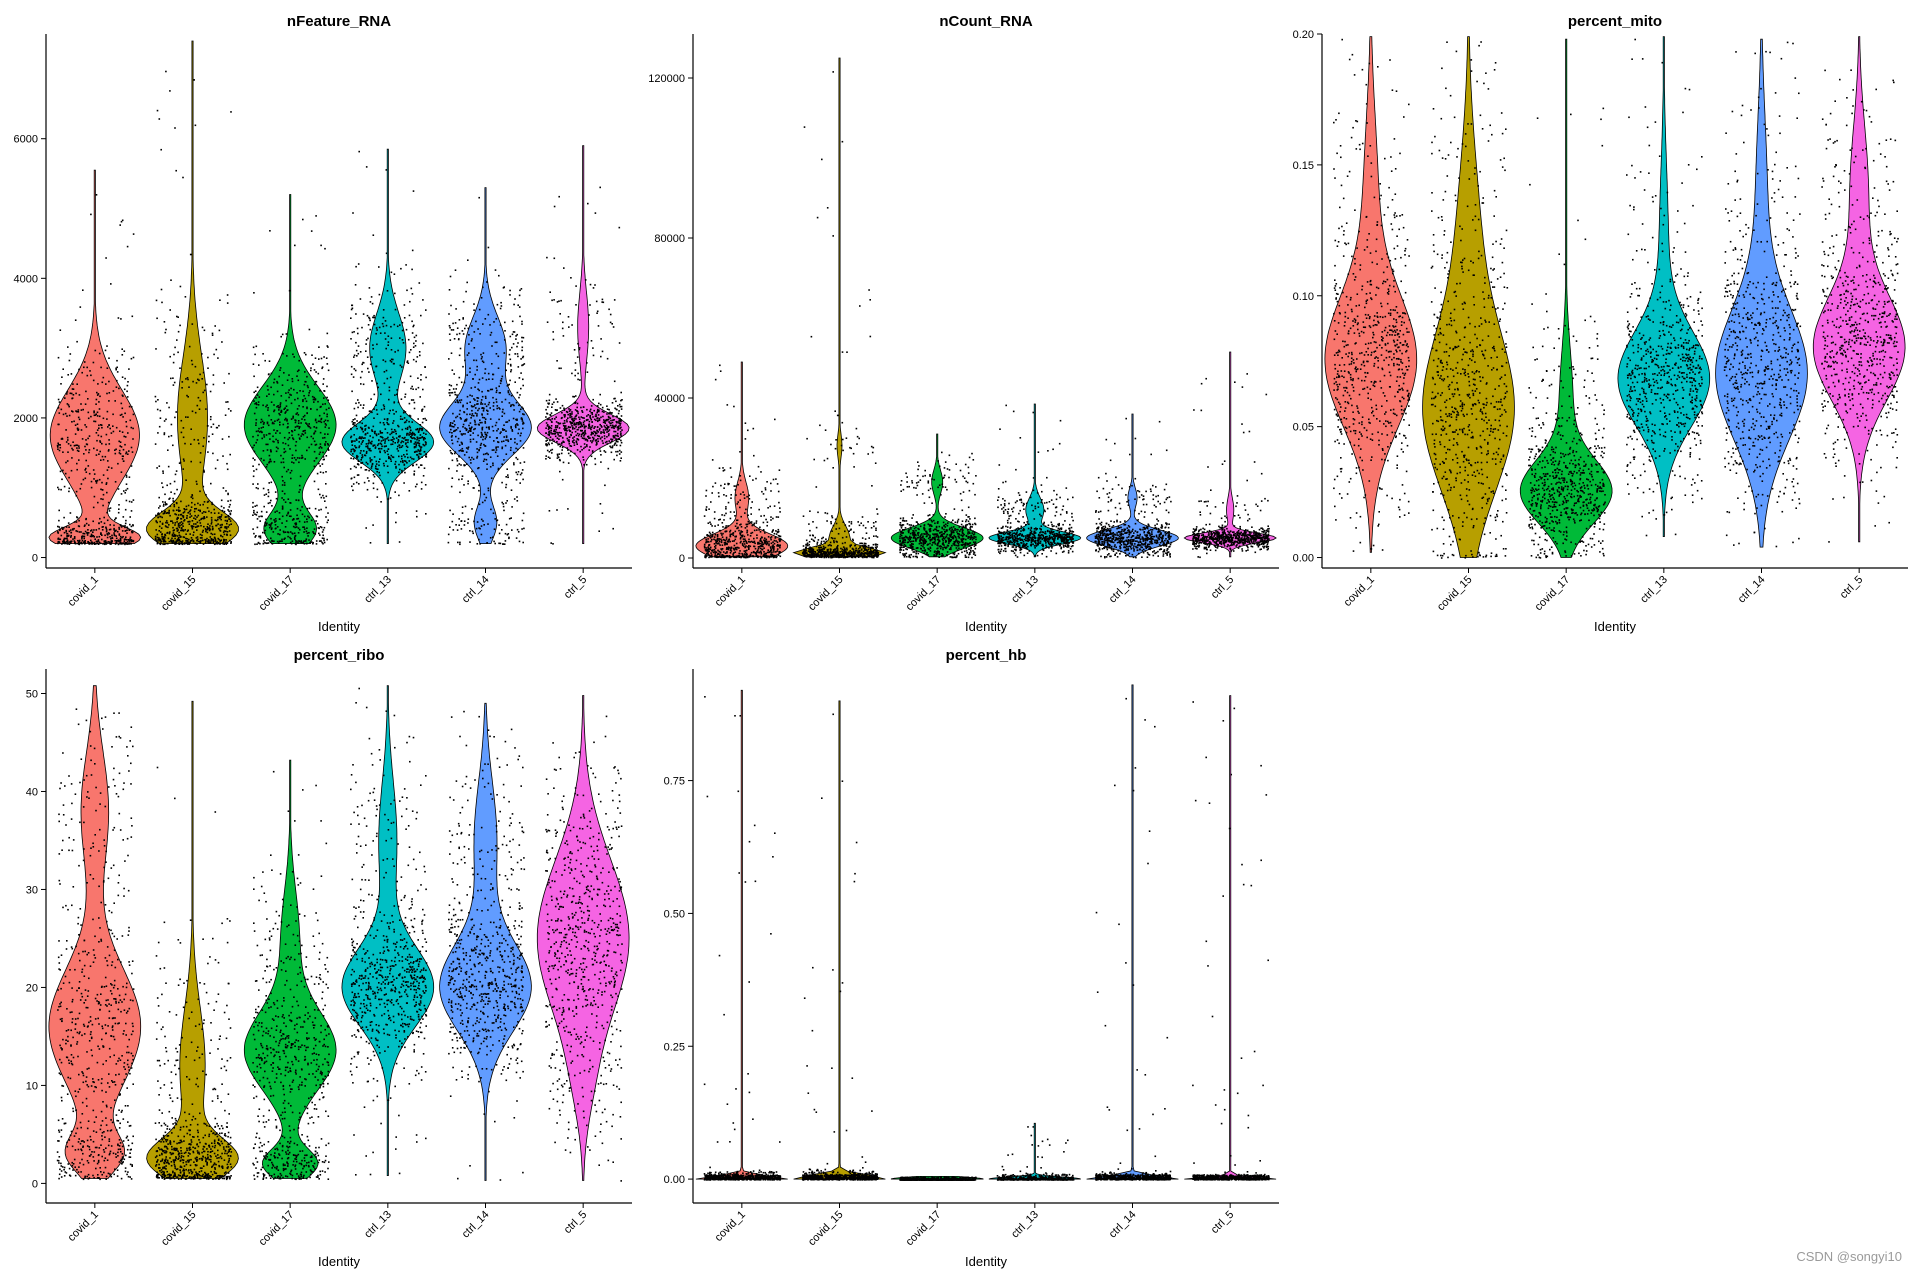 The height and width of the screenshot is (1280, 1920). Describe the element at coordinates (32, 890) in the screenshot. I see `y-tick-label: 30` at that location.